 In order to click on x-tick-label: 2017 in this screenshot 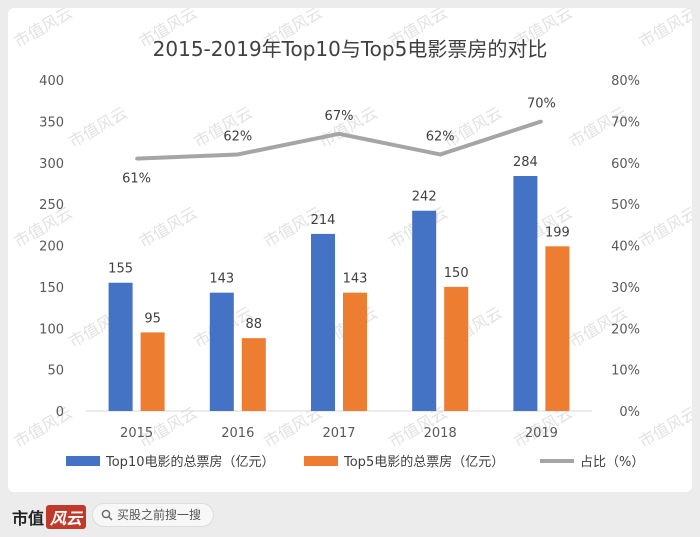, I will do `click(338, 433)`.